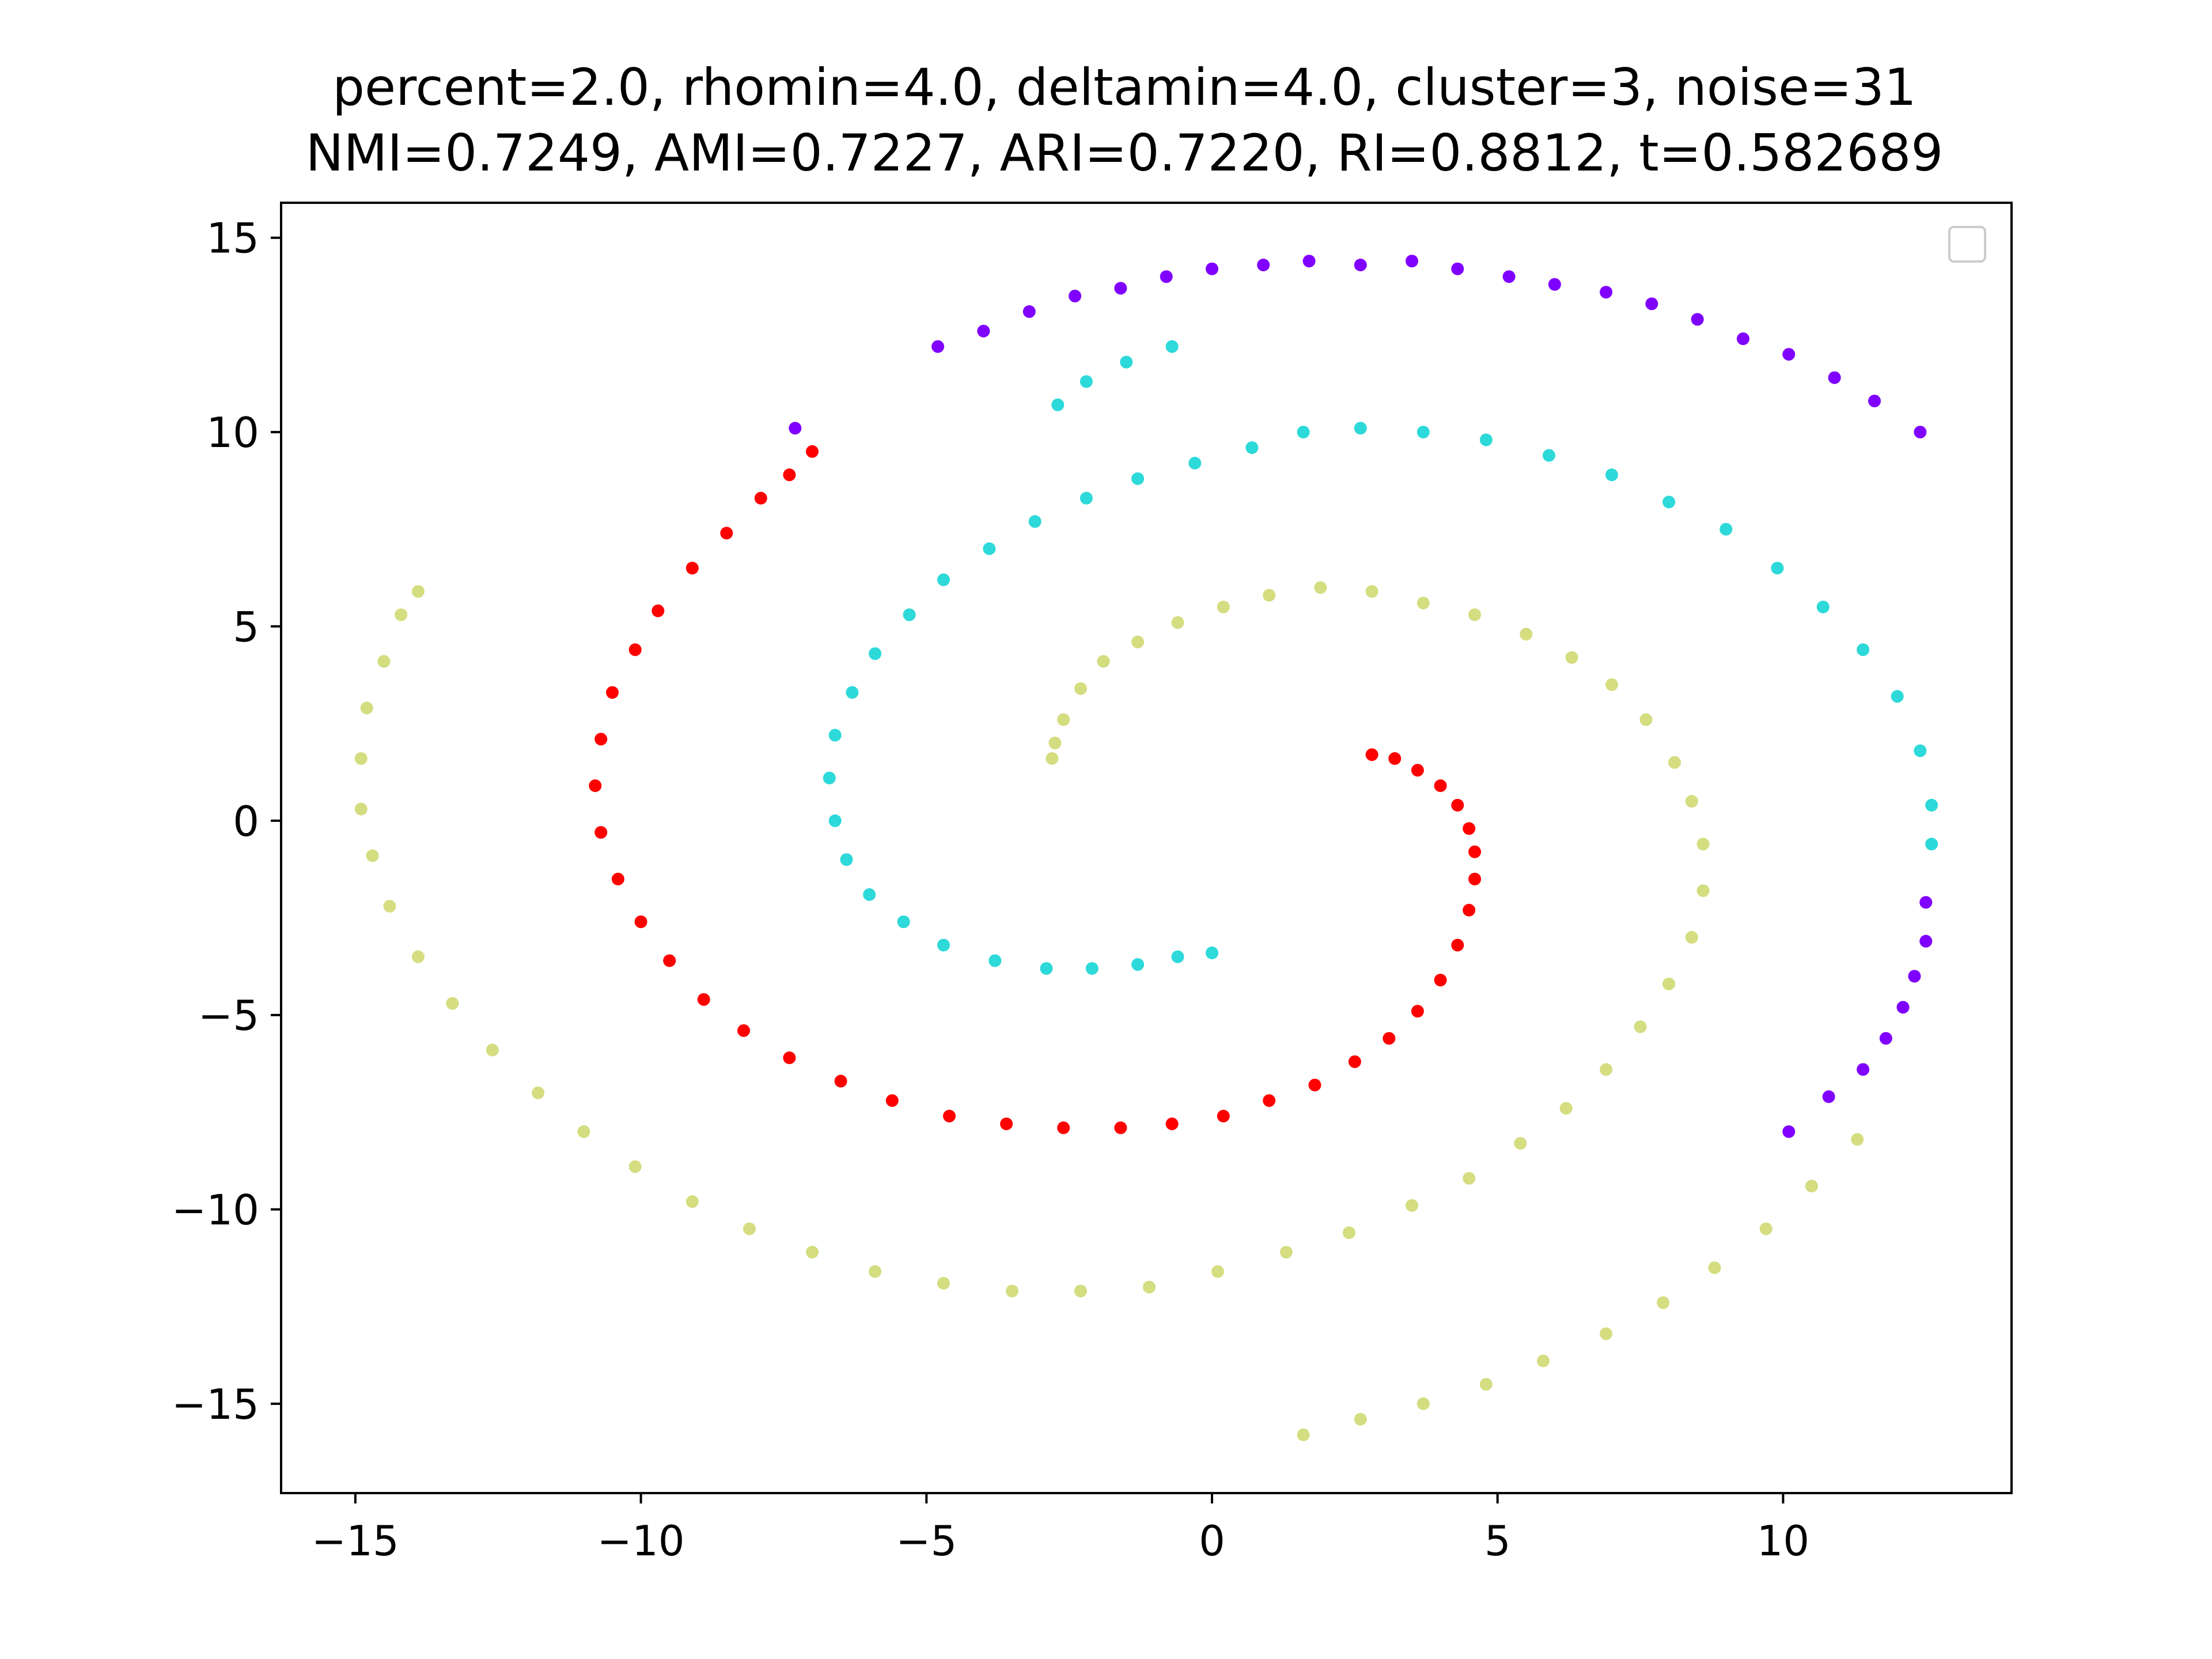 This screenshot has width=2212, height=1659. I want to click on y-tick-label: −10, so click(215, 1209).